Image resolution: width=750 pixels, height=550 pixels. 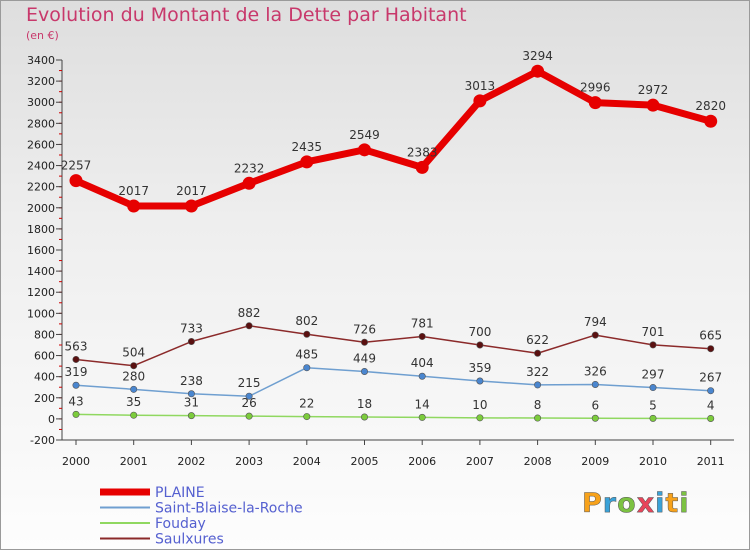 I want to click on data-label: 238, so click(x=191, y=381).